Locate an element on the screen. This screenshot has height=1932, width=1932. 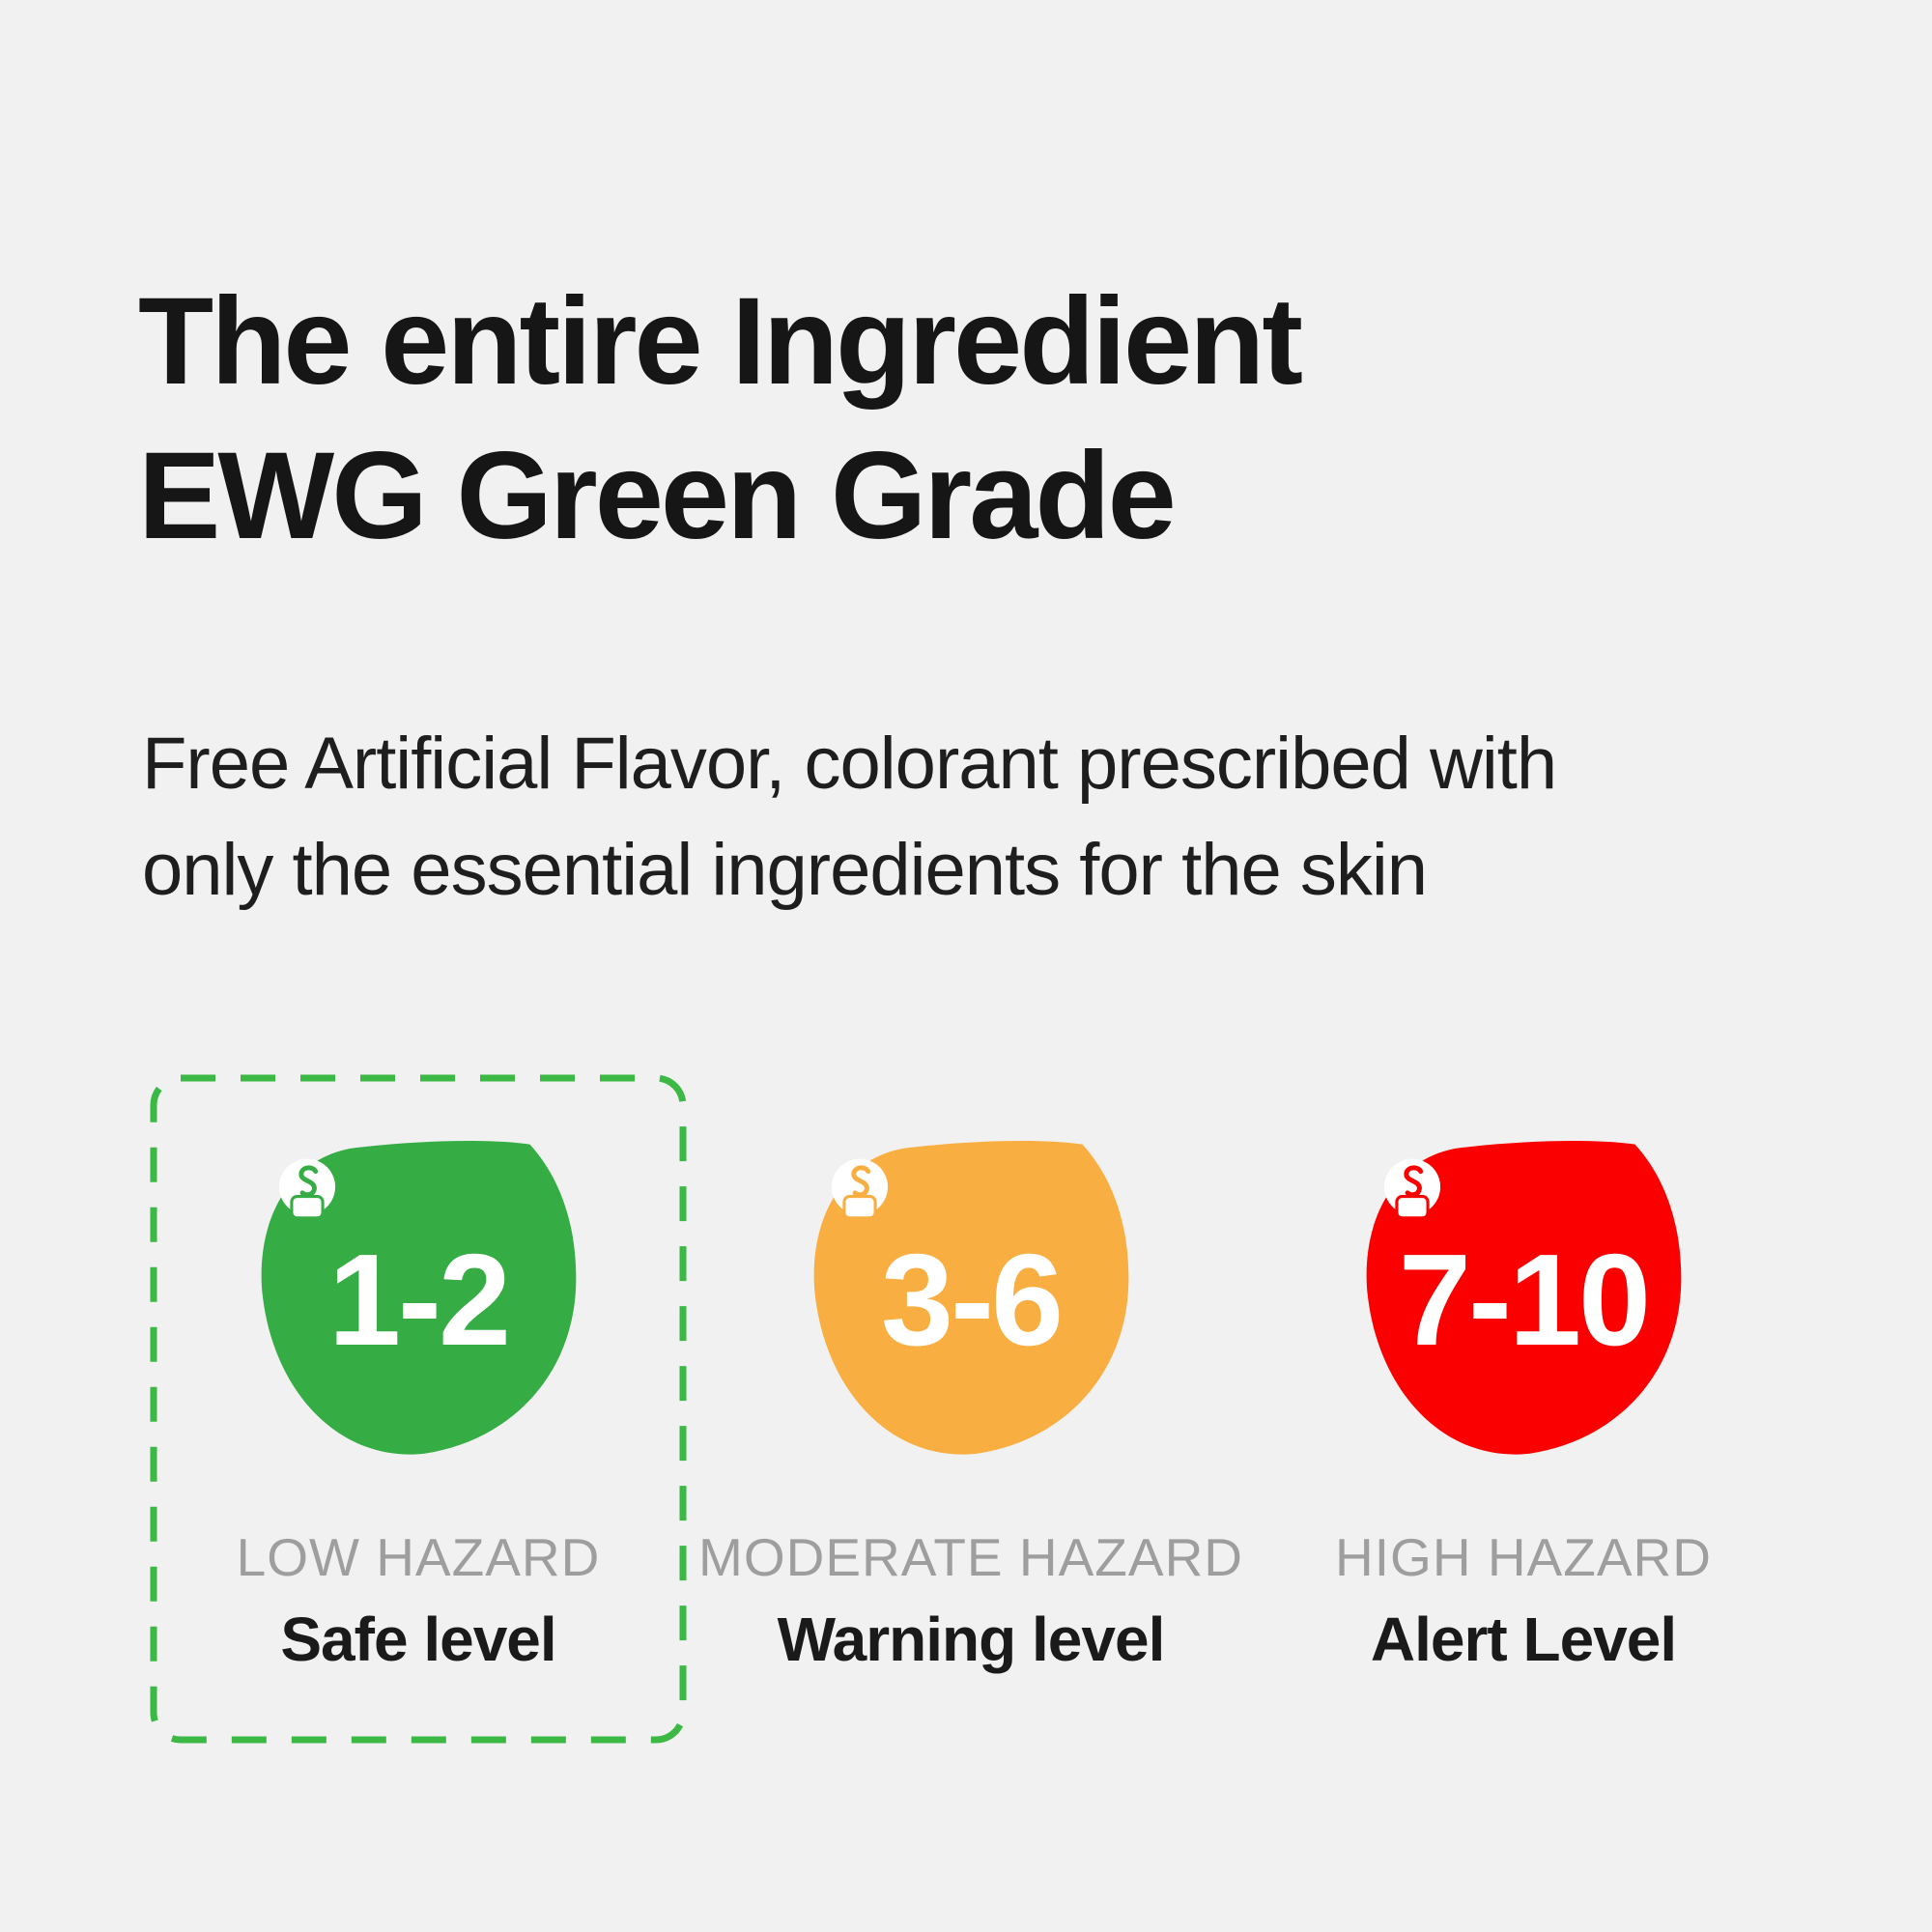
level-label-safe: Safe level is located at coordinates (418, 1639).